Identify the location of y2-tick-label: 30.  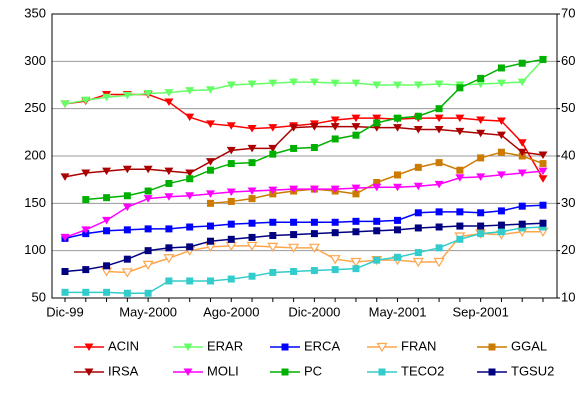
(568, 202).